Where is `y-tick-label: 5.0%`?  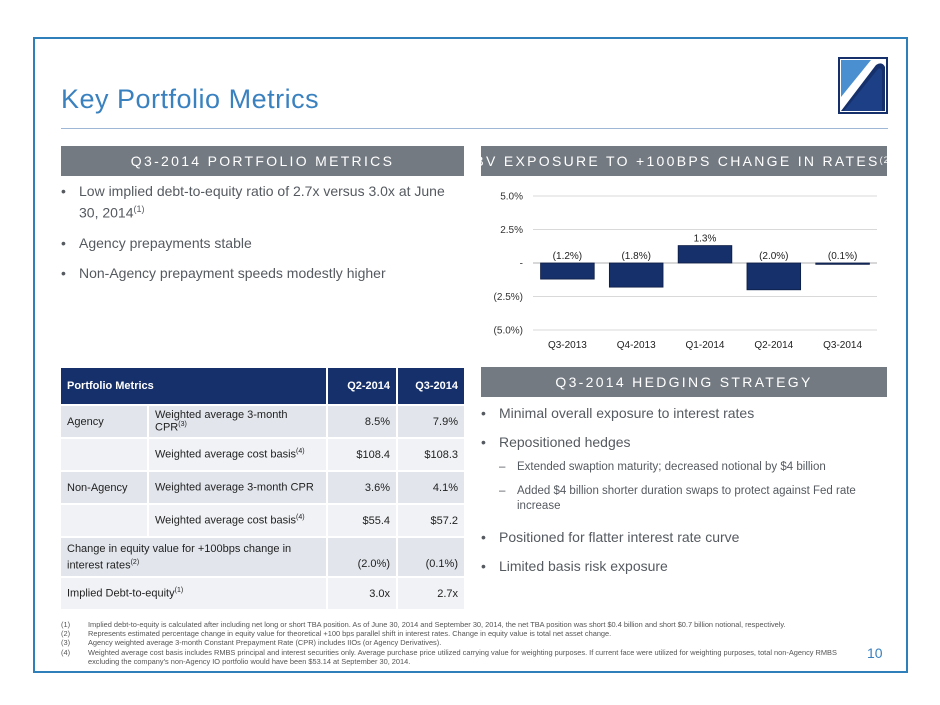
y-tick-label: 5.0% is located at coordinates (511, 197).